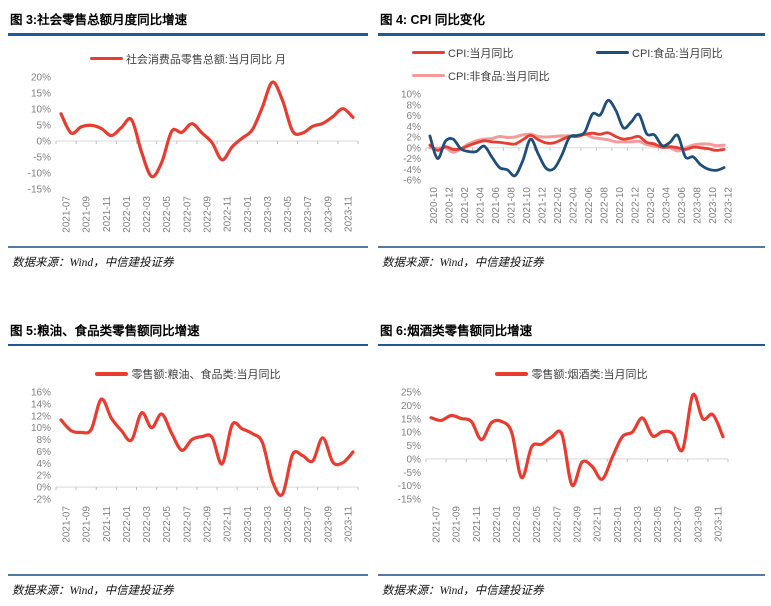 Image resolution: width=771 pixels, height=606 pixels. What do you see at coordinates (678, 524) in the screenshot?
I see `x-axis-tick-label: 2023-07` at bounding box center [678, 524].